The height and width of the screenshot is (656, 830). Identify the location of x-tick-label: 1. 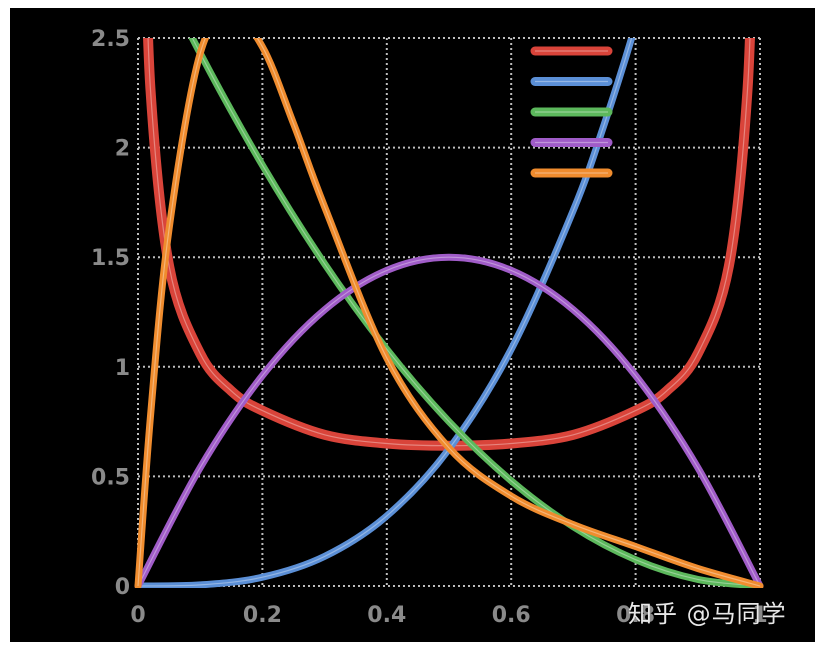
(759, 615).